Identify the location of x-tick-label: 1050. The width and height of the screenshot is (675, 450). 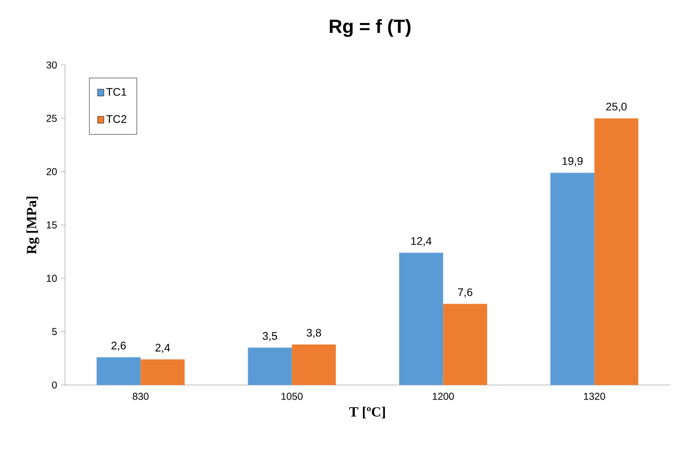
(292, 396).